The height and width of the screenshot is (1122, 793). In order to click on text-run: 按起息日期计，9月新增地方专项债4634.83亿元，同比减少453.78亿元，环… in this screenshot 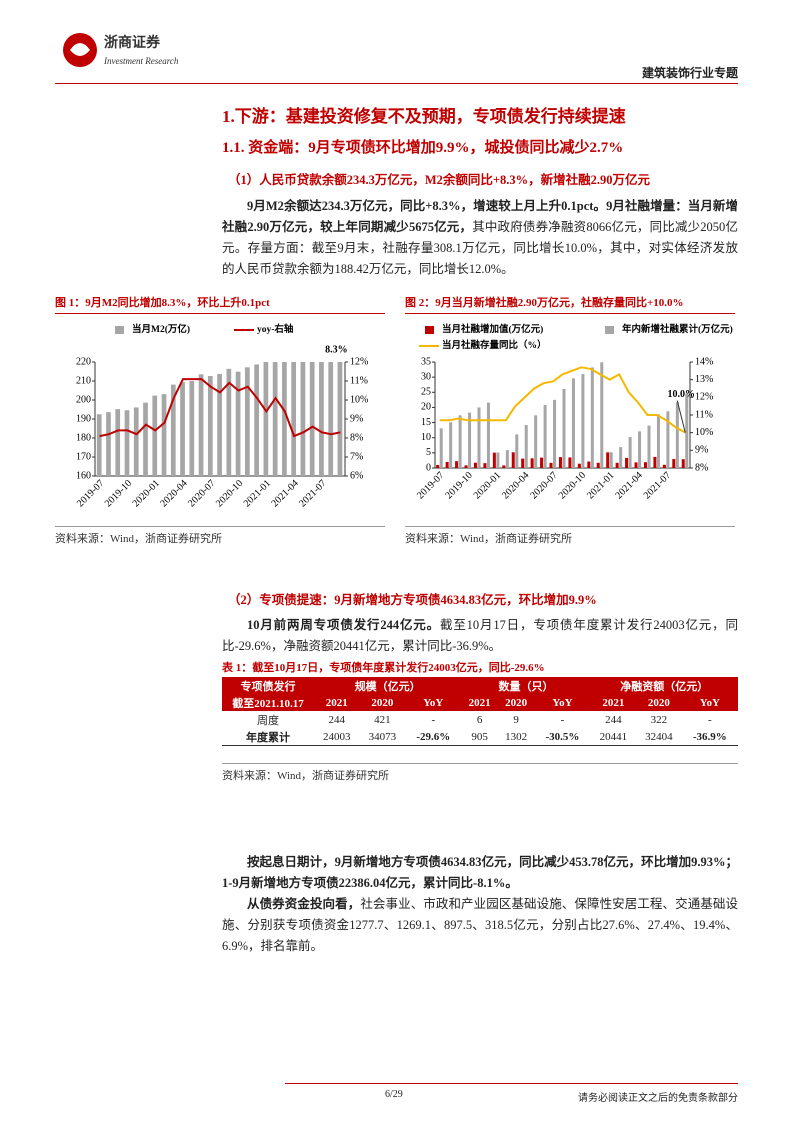, I will do `click(480, 872)`.